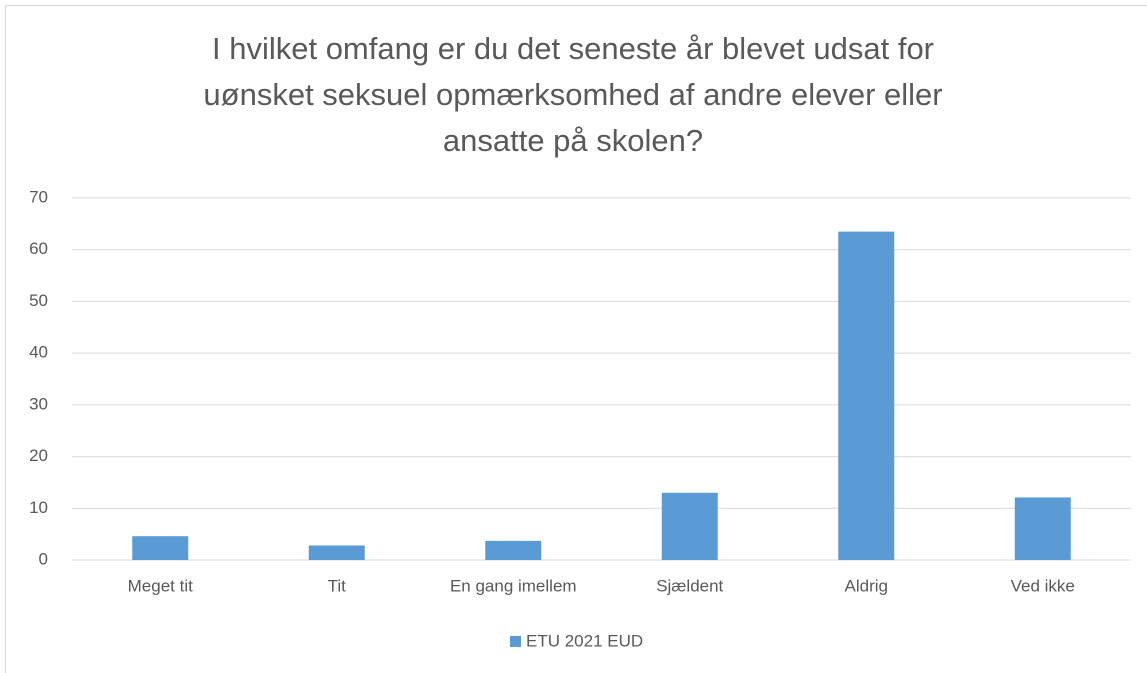 The width and height of the screenshot is (1147, 673). Describe the element at coordinates (38, 507) in the screenshot. I see `y-tick-label: 10` at that location.